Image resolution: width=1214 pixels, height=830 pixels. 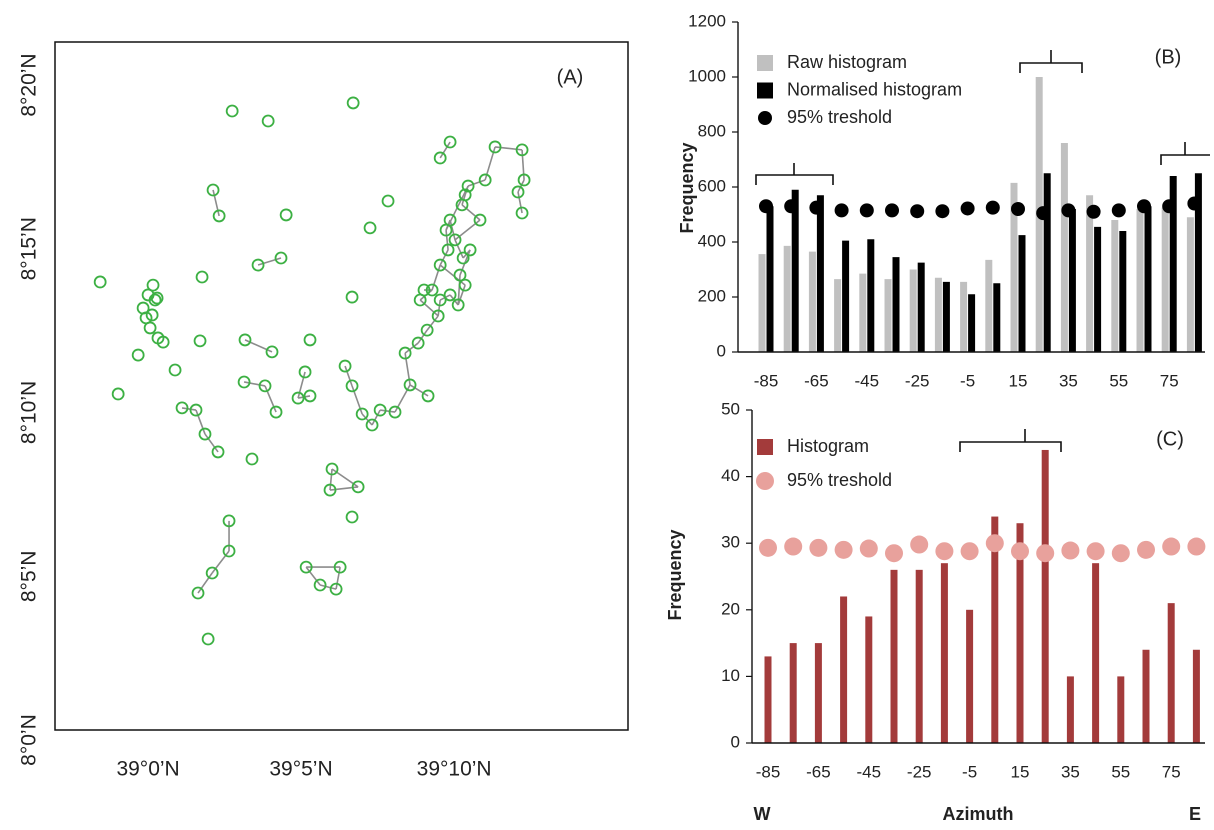 I want to click on x-tick-label: 39°10’N, so click(x=454, y=769).